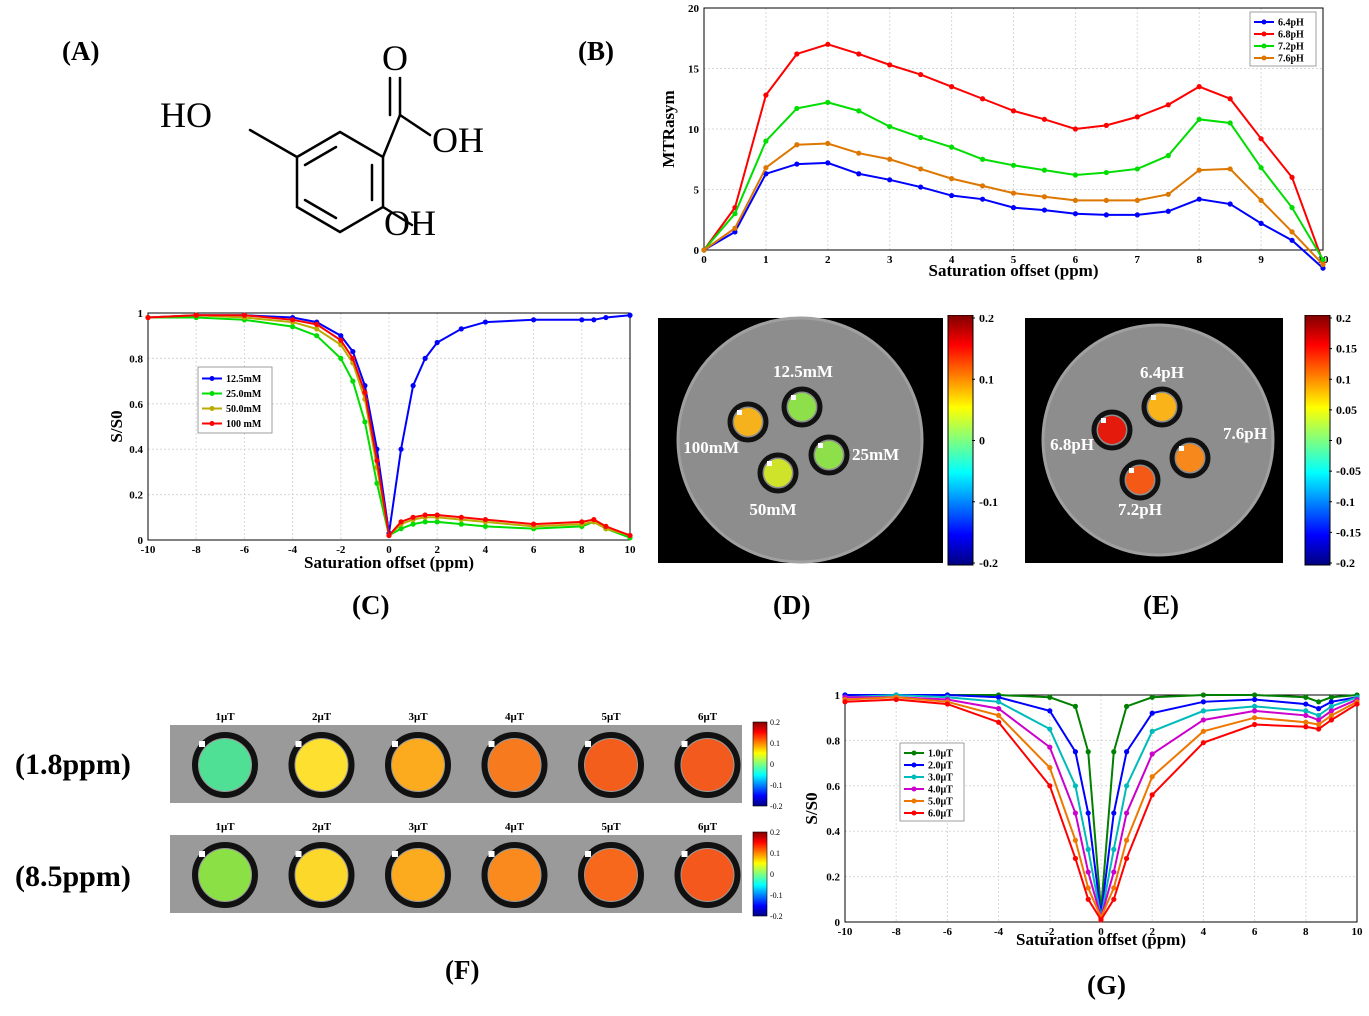 The height and width of the screenshot is (1016, 1369). Describe the element at coordinates (940, 778) in the screenshot. I see `legend-label: 3.0μT` at that location.